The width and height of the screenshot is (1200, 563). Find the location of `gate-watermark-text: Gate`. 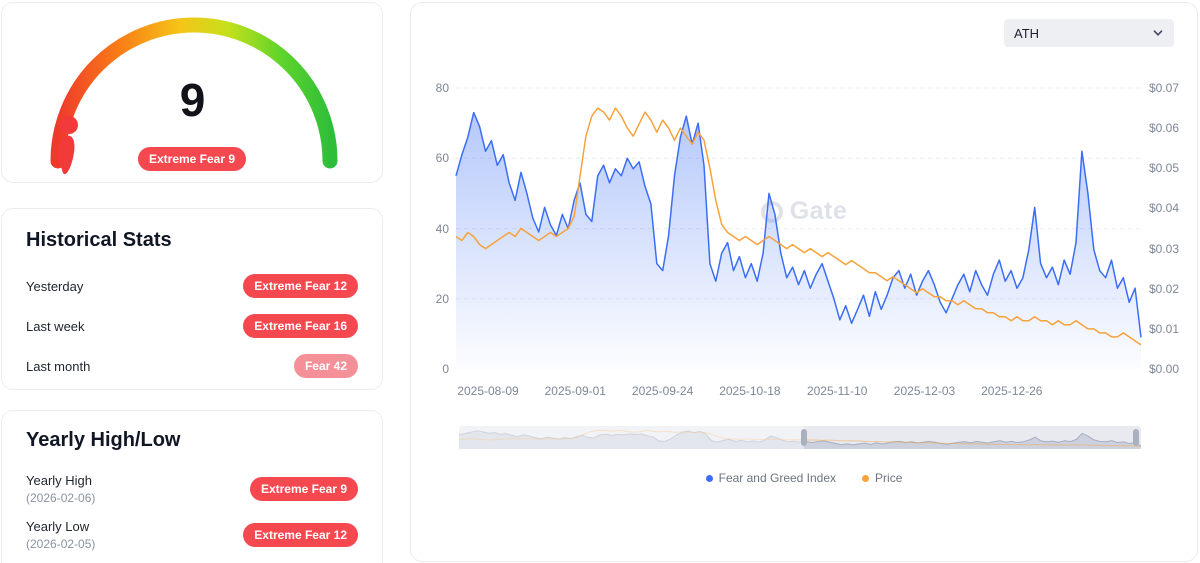

gate-watermark-text: Gate is located at coordinates (818, 211).